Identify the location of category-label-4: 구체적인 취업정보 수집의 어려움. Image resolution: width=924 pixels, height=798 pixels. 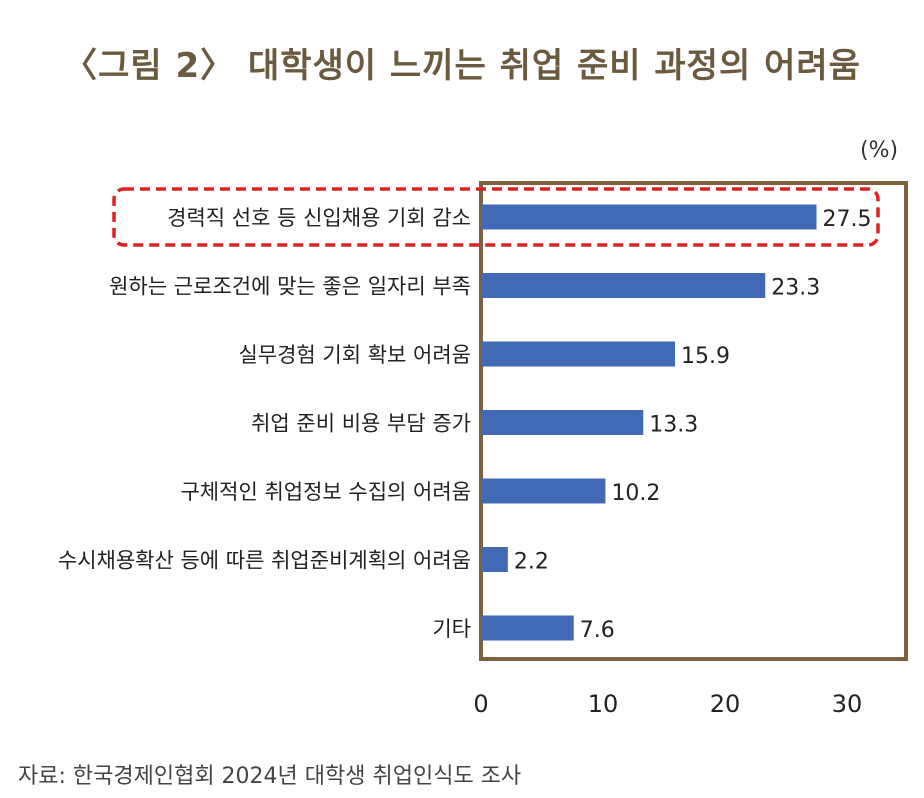
(325, 492).